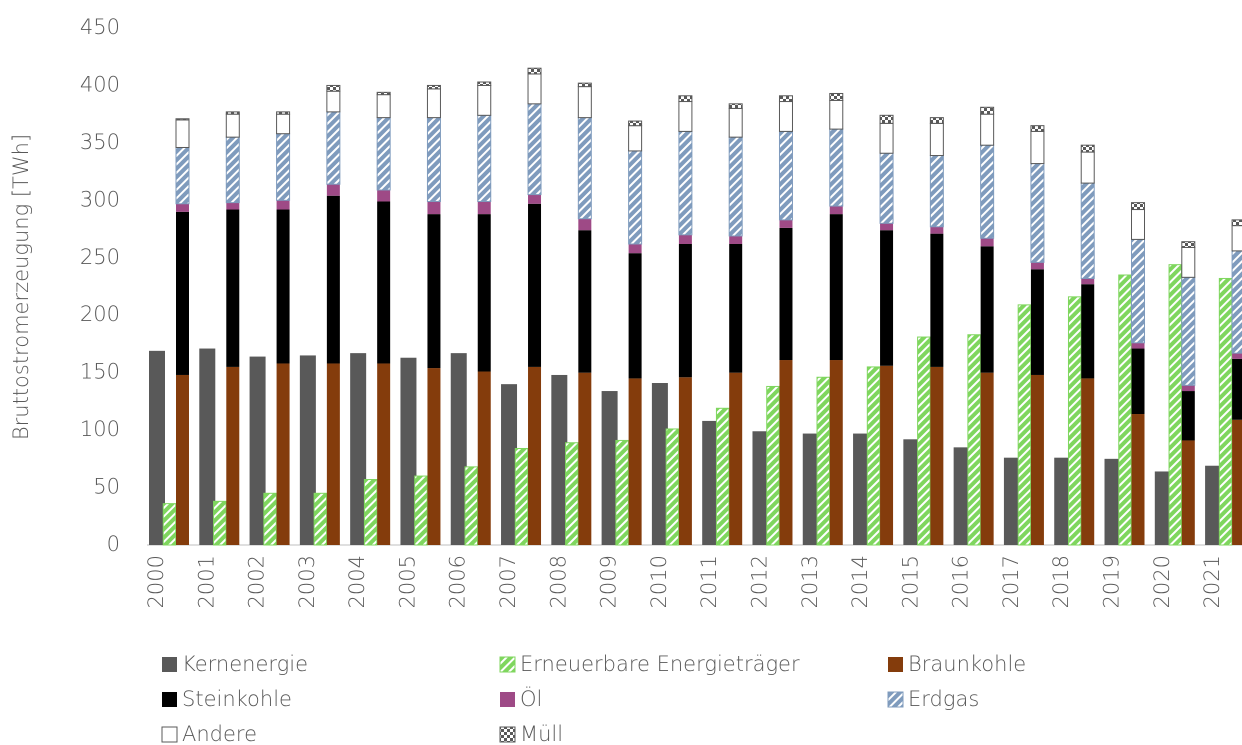 Image resolution: width=1242 pixels, height=745 pixels. What do you see at coordinates (943, 699) in the screenshot?
I see `legend-label: Erdgas` at bounding box center [943, 699].